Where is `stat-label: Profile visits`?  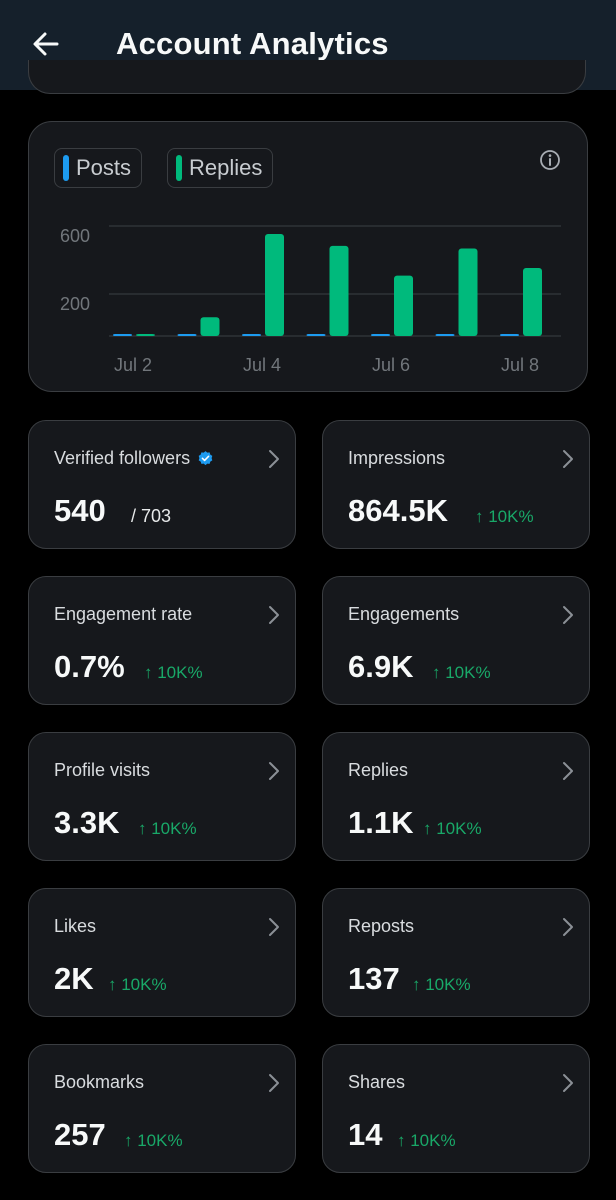 stat-label: Profile visits is located at coordinates (102, 770).